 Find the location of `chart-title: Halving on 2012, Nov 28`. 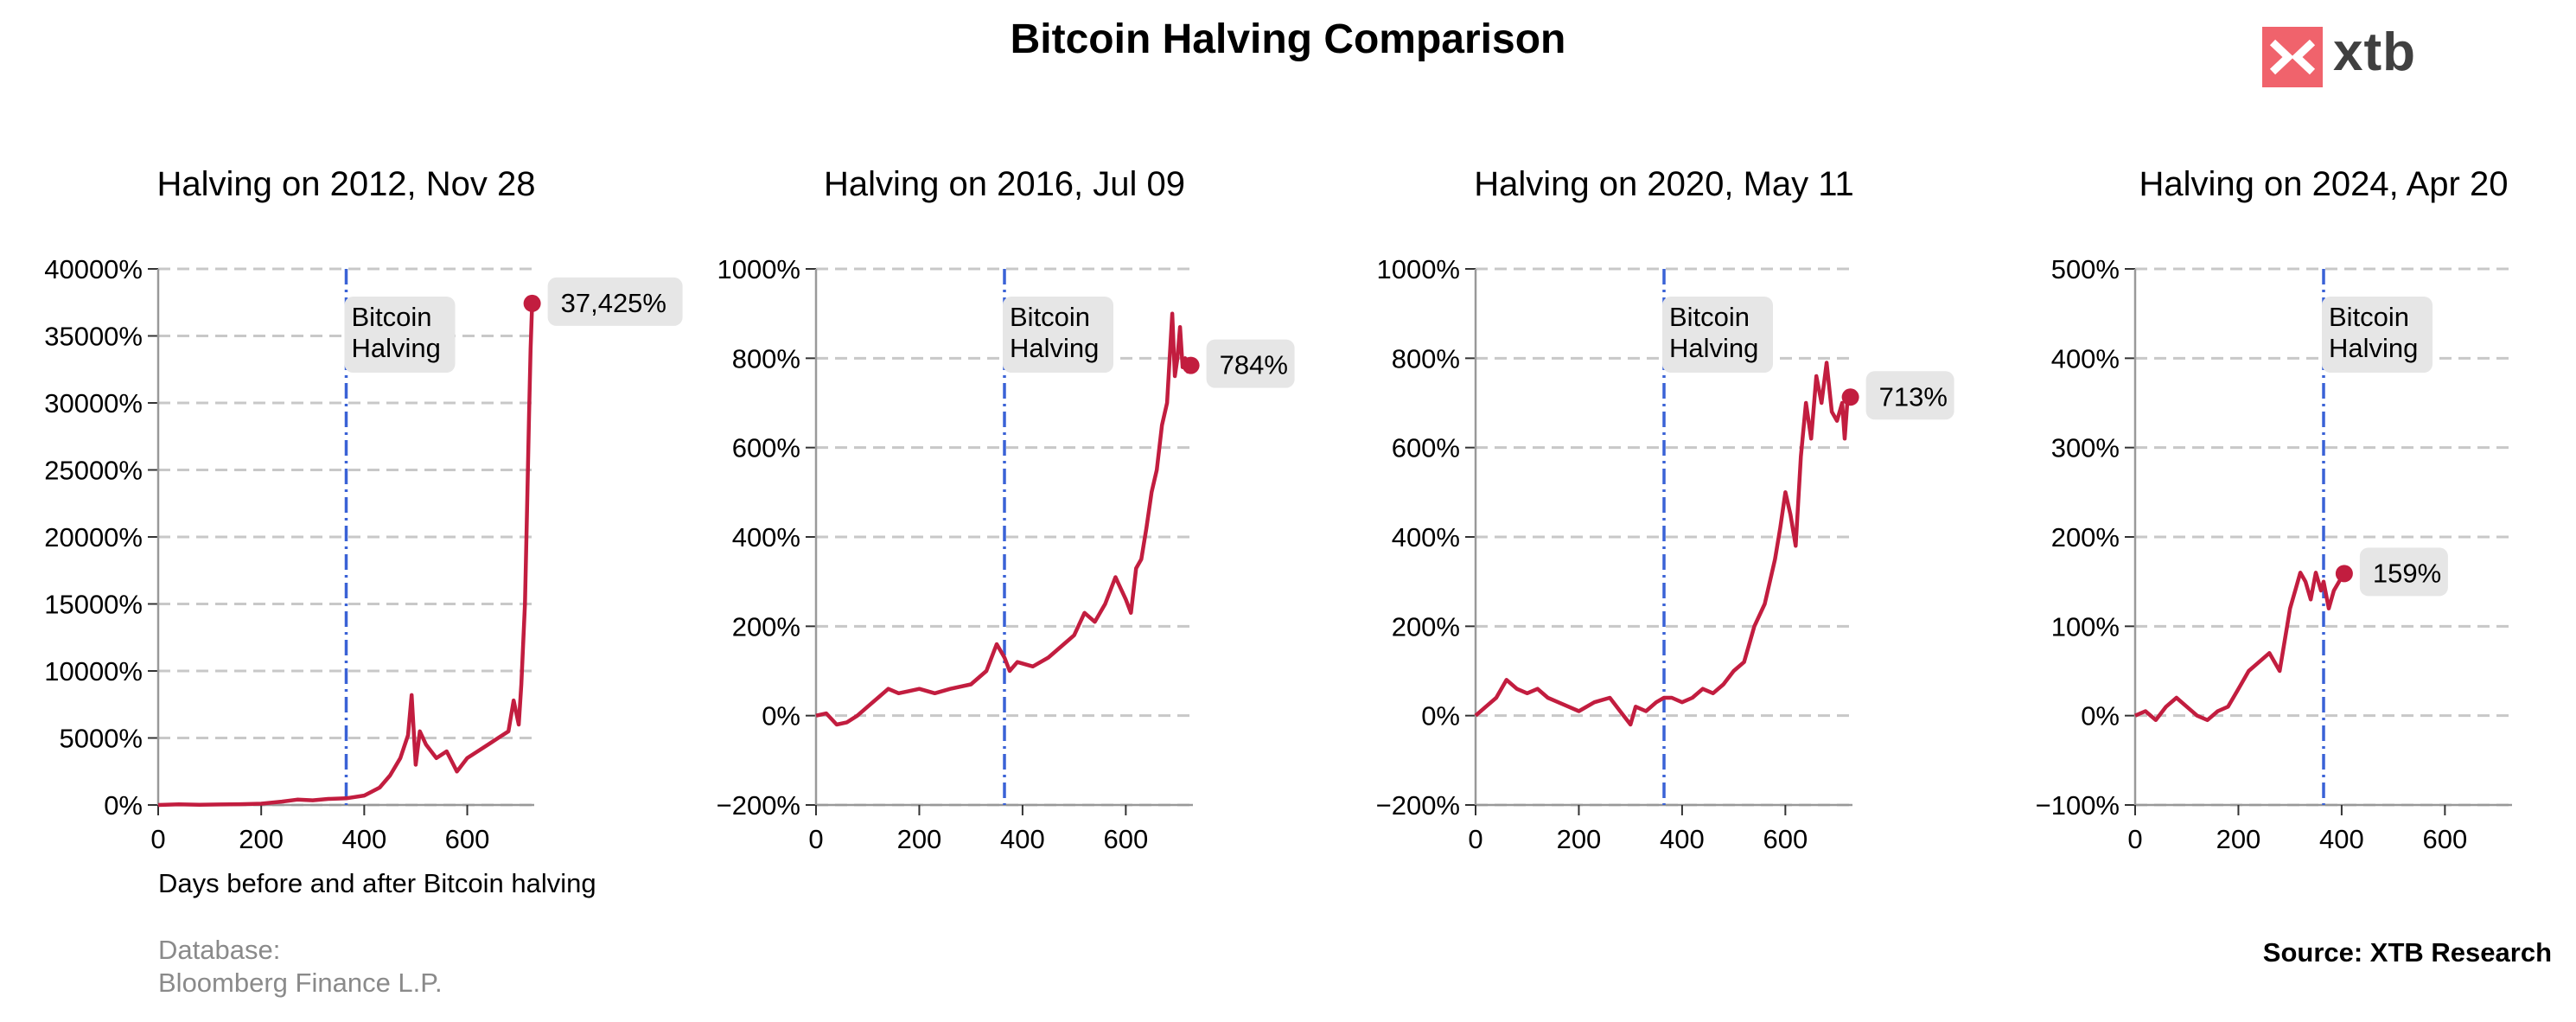

chart-title: Halving on 2012, Nov 28 is located at coordinates (345, 184).